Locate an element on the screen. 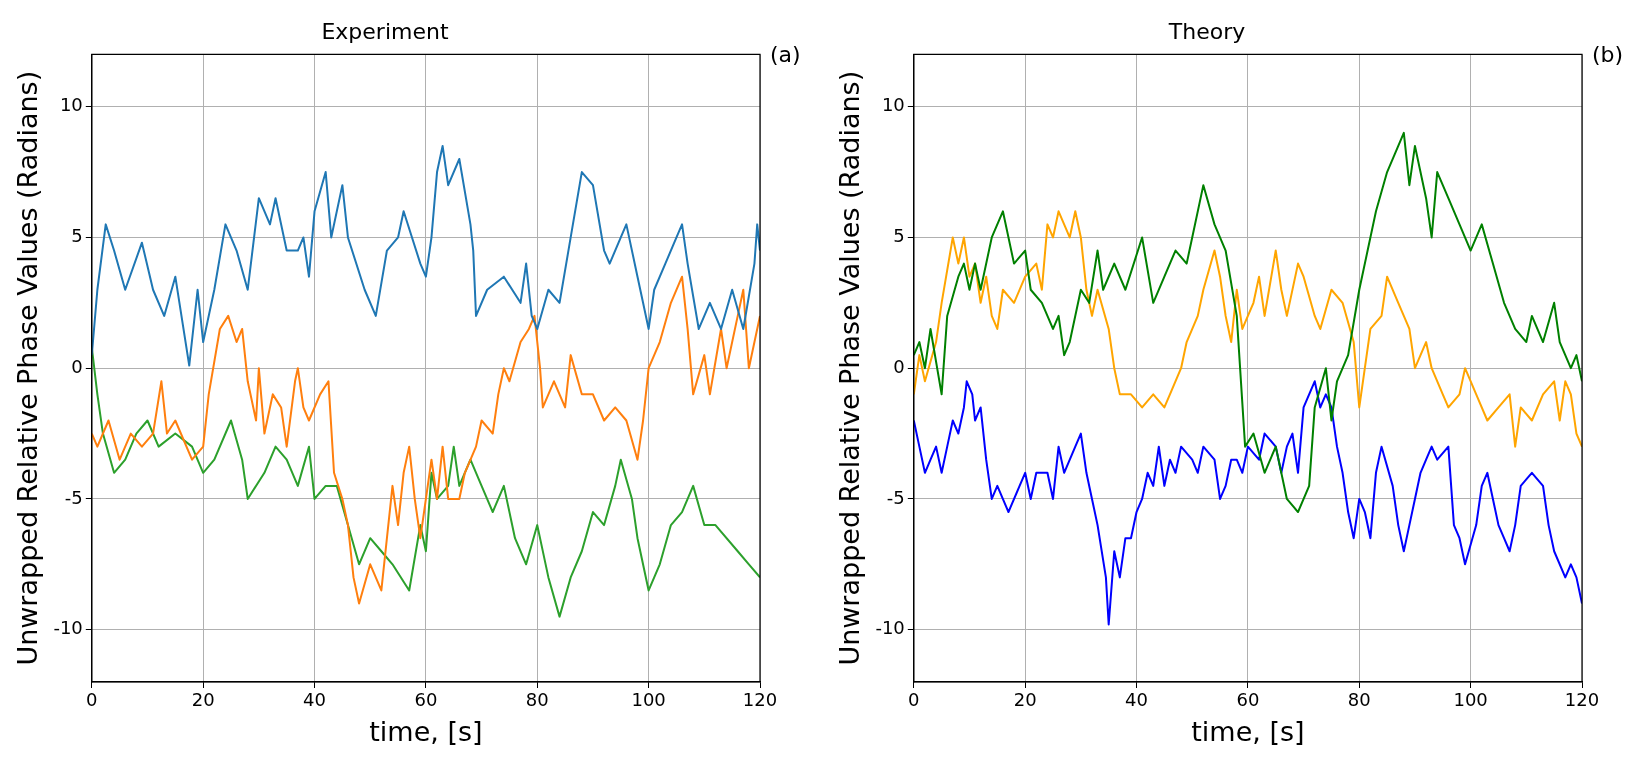  text: (a) is located at coordinates (785, 55).